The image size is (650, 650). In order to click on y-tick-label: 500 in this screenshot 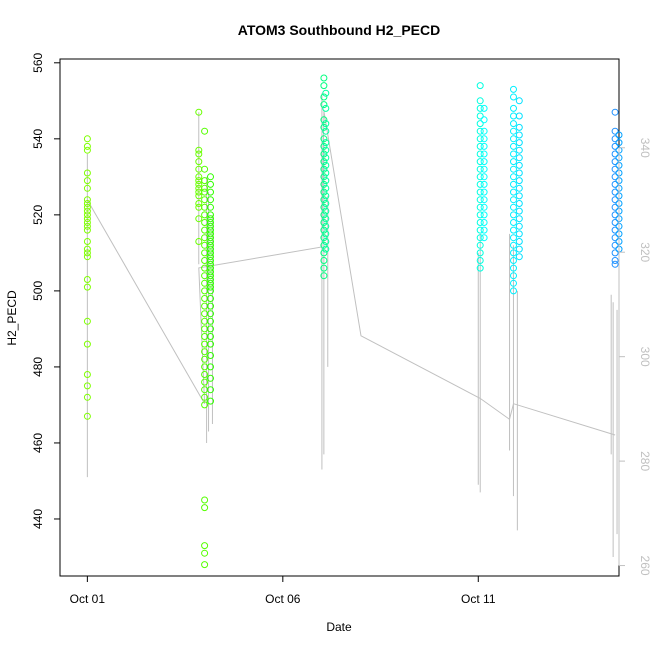, I will do `click(38, 291)`.